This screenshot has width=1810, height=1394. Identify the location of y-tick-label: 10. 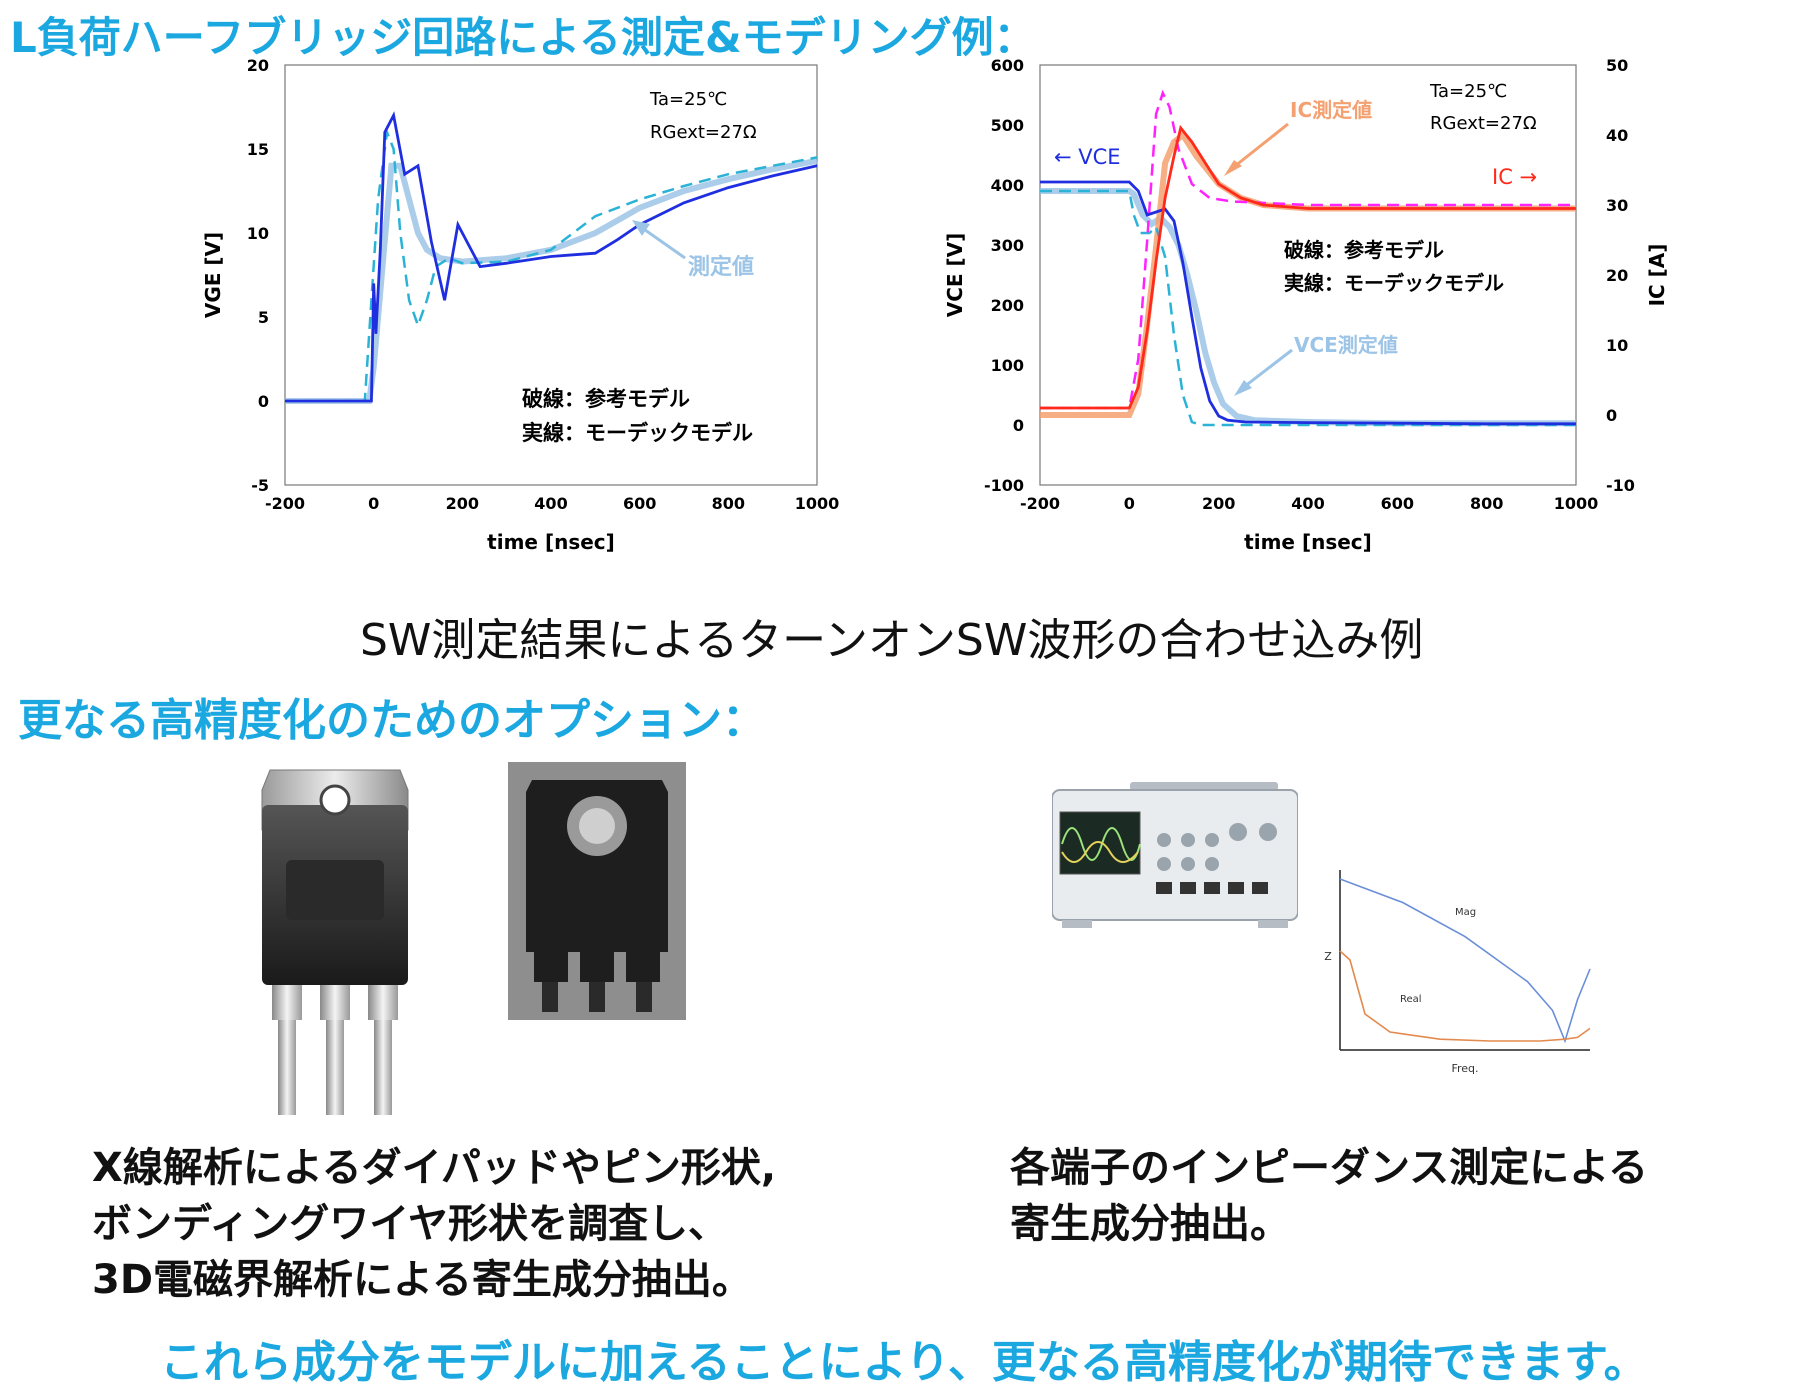
(258, 233).